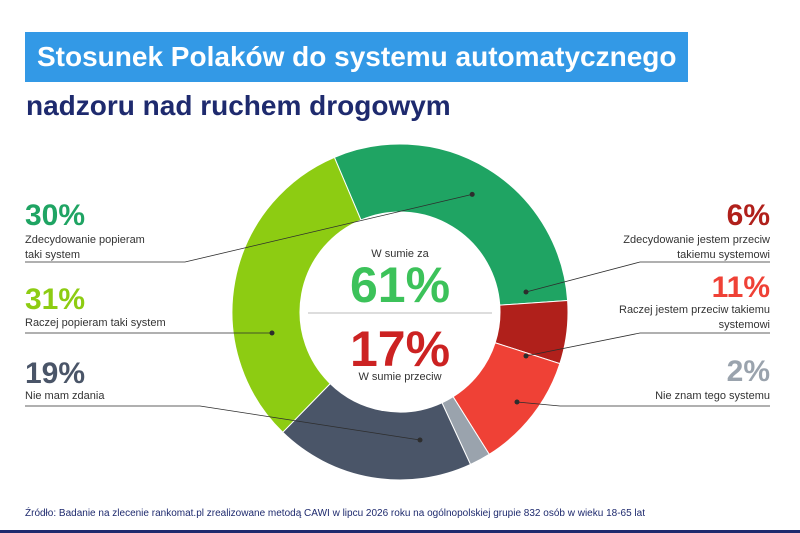  I want to click on center-against-value: 17%, so click(400, 349).